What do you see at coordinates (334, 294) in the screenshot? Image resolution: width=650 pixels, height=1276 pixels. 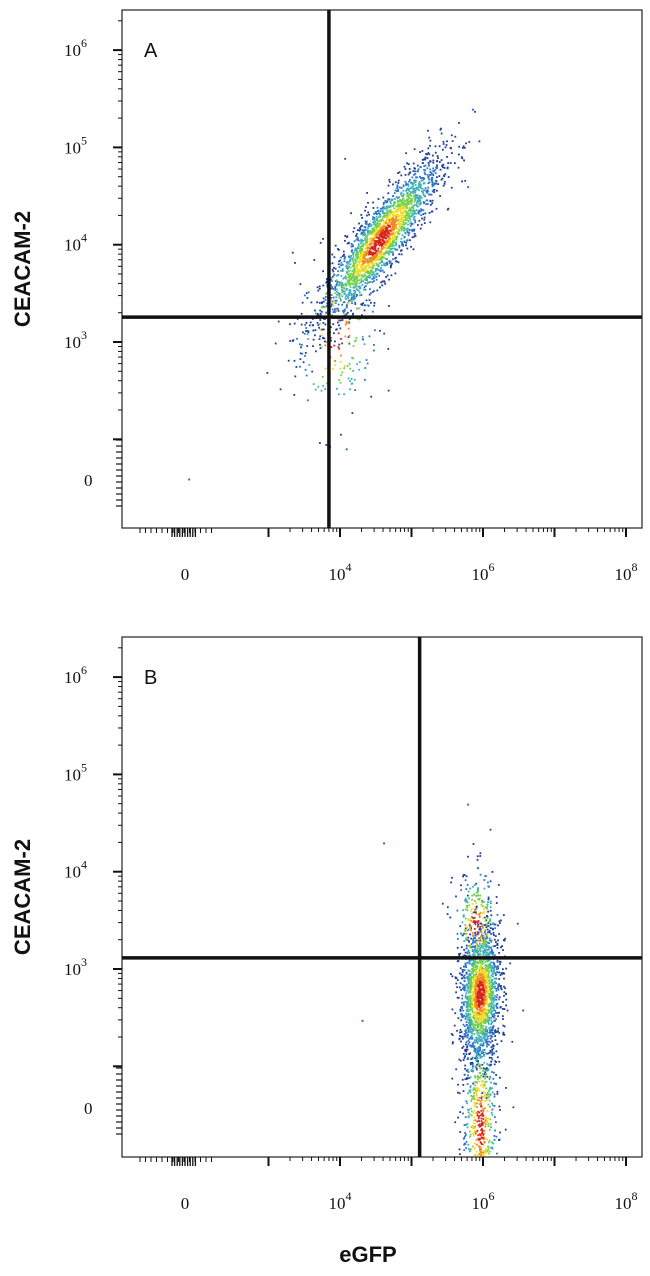 I see `event-points` at bounding box center [334, 294].